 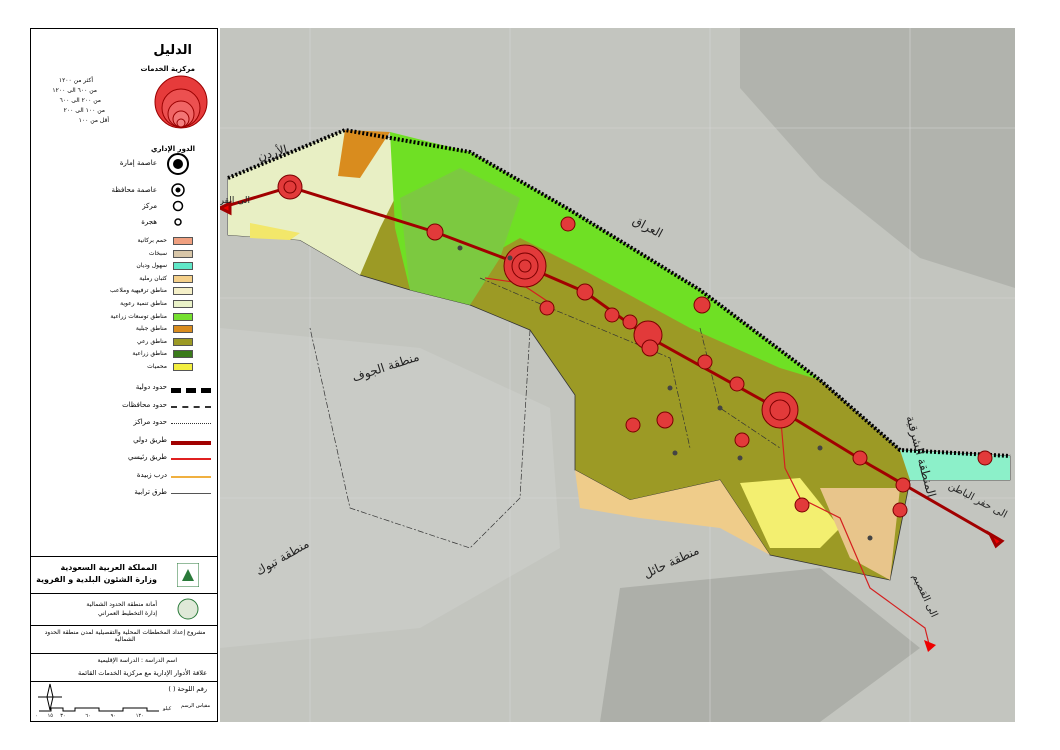 What do you see at coordinates (50, 716) in the screenshot?
I see `scale-tick-label: ١٥` at bounding box center [50, 716].